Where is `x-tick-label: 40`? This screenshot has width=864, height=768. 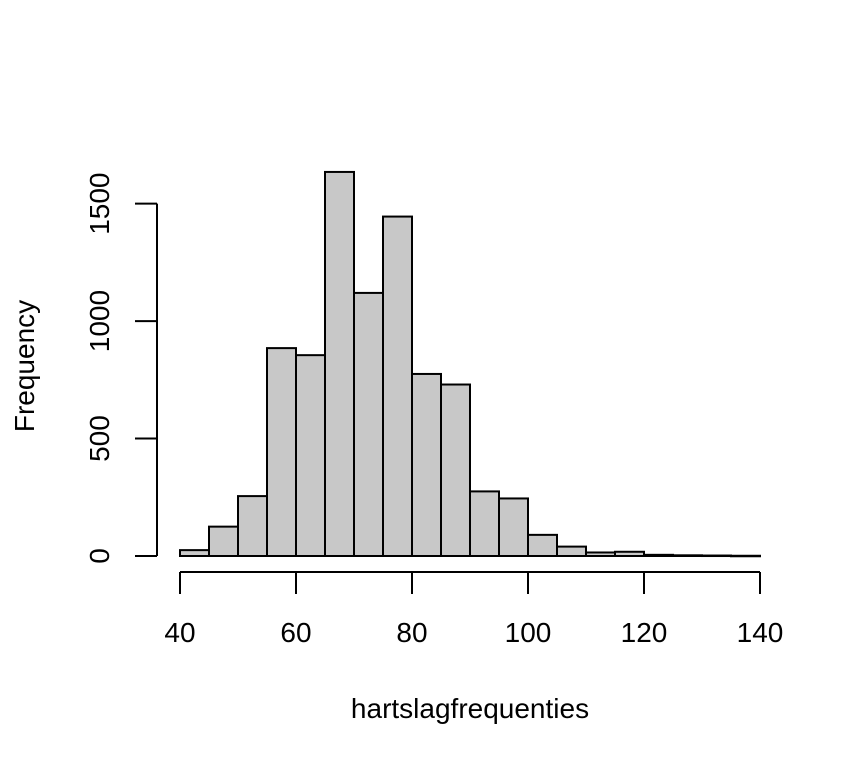 x-tick-label: 40 is located at coordinates (179, 632).